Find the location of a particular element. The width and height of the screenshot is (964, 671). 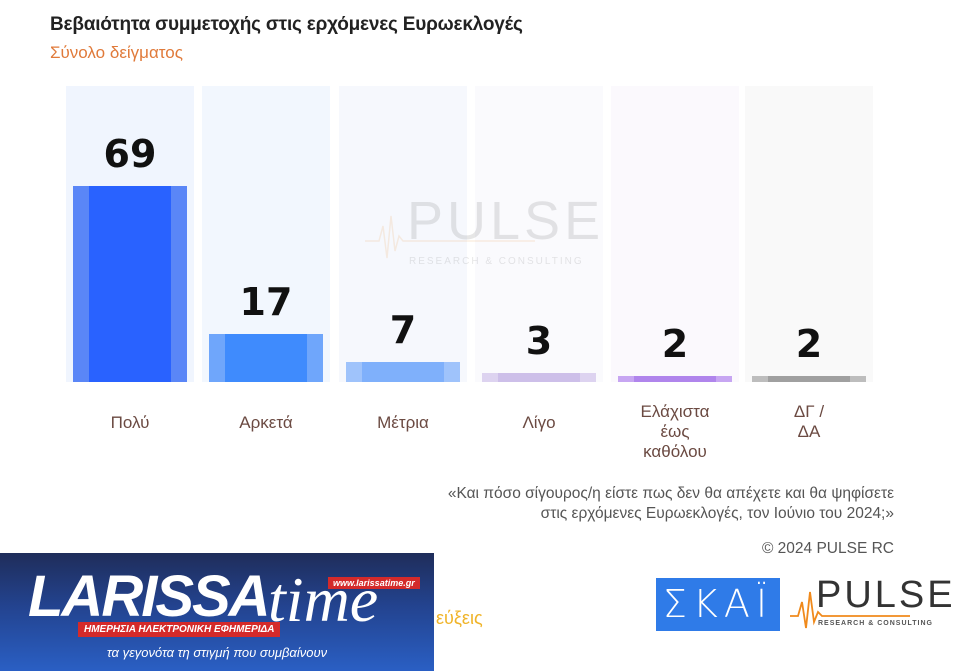

copyright: © 2024 PULSE RC is located at coordinates (827, 548).